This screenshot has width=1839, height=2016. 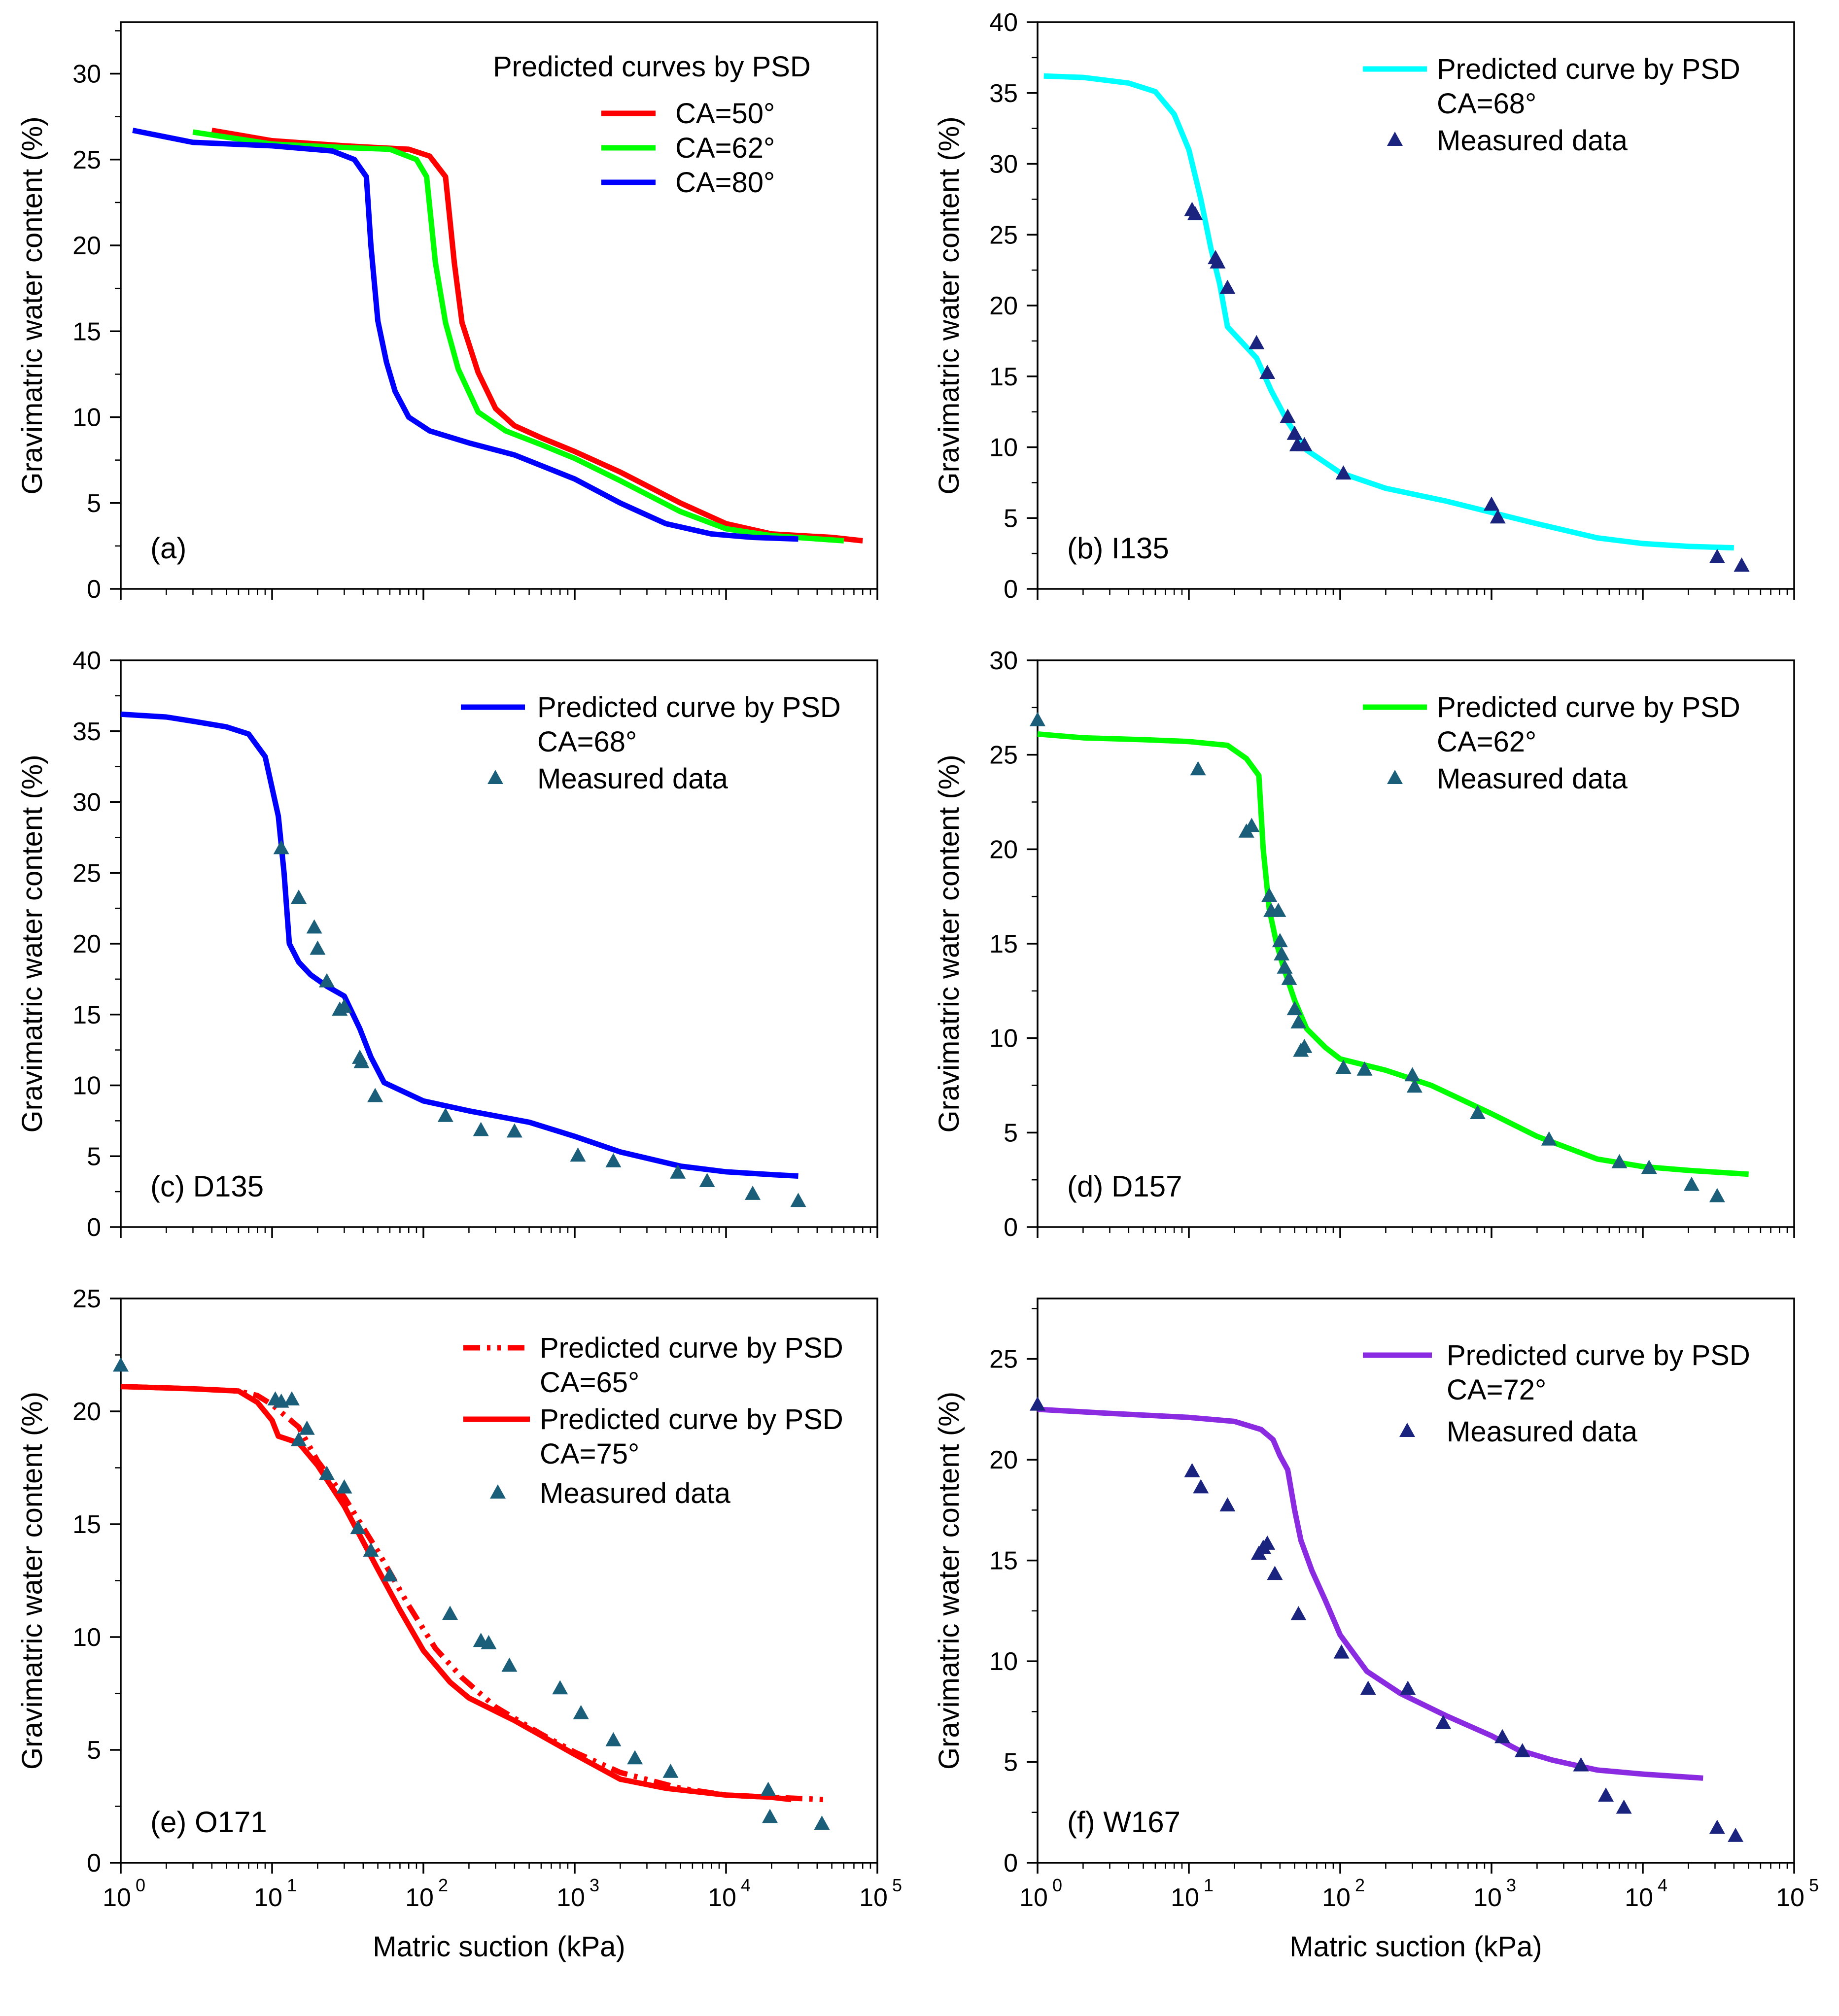 What do you see at coordinates (86, 661) in the screenshot?
I see `y-tick-label: 40` at bounding box center [86, 661].